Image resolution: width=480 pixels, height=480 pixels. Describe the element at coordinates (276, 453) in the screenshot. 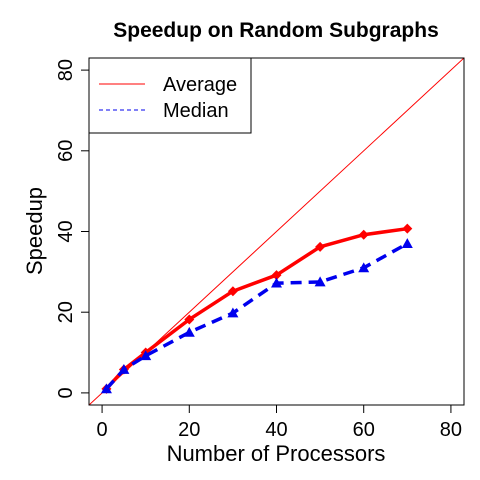

I see `x-axis-title: Number of Processors` at that location.